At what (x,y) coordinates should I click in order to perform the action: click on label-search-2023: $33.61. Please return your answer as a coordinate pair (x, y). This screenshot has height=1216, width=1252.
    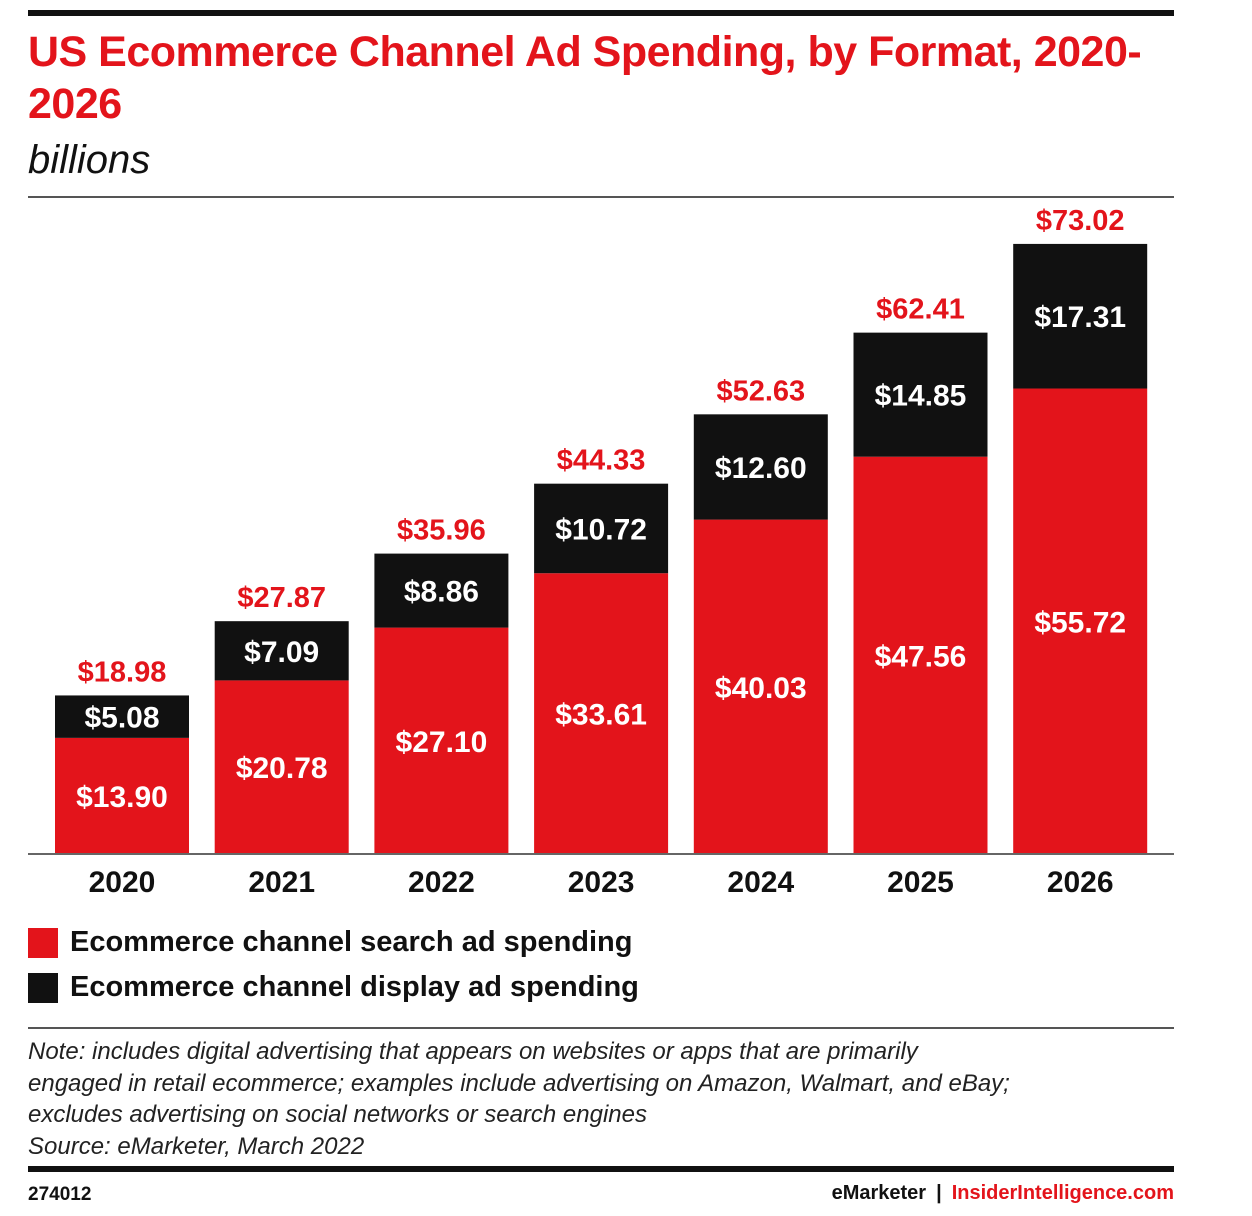
    Looking at the image, I should click on (601, 715).